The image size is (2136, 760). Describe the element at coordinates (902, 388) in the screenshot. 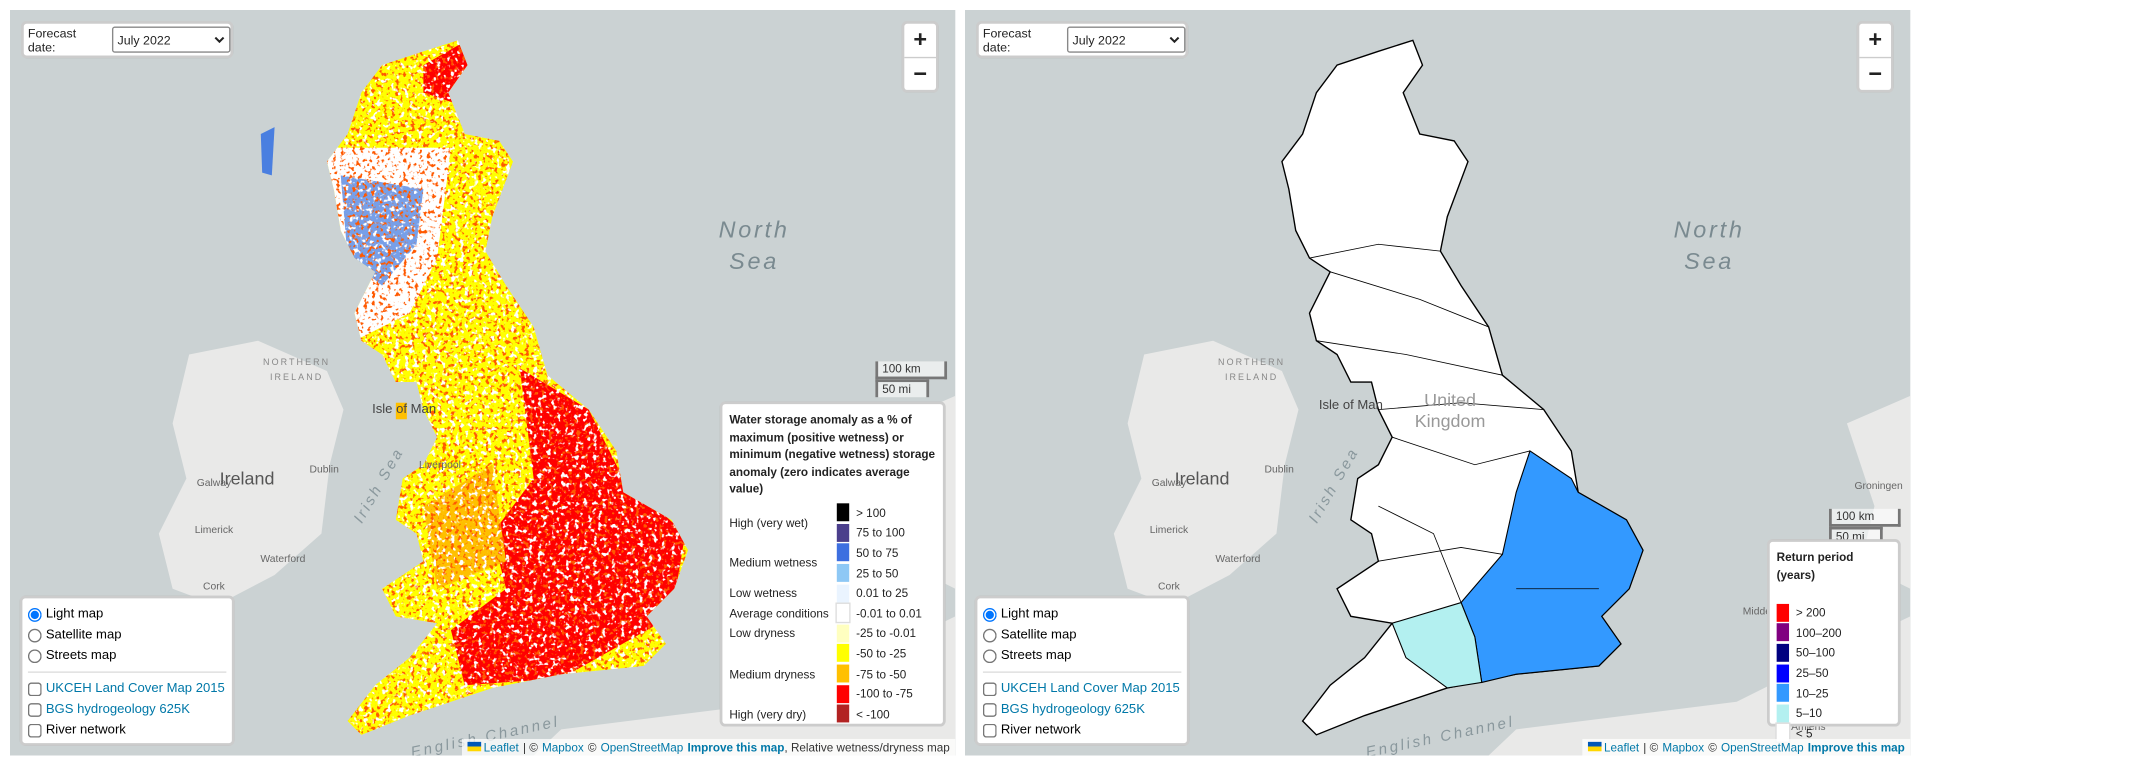

I see `scale-label: 50 mi` at that location.